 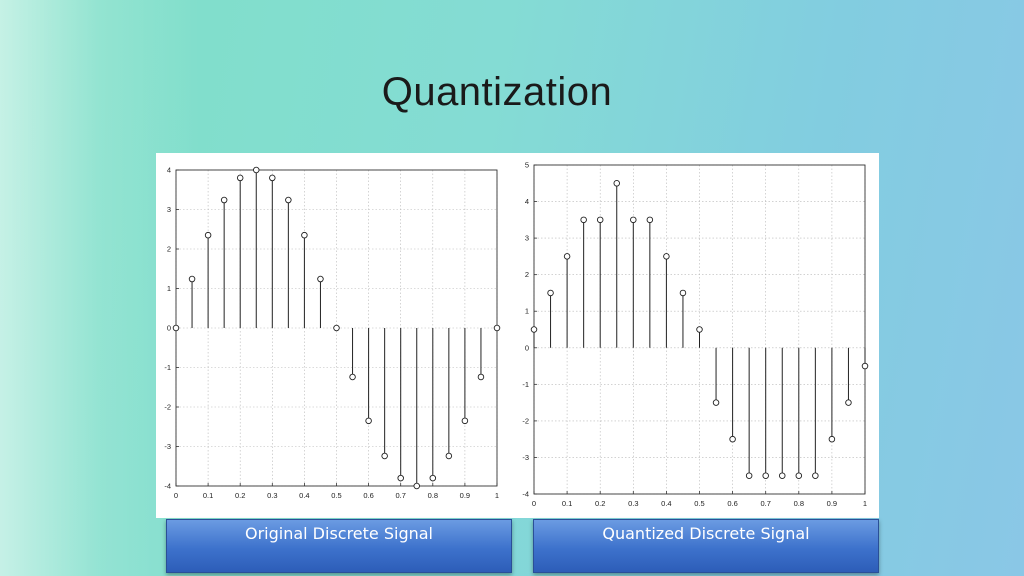 What do you see at coordinates (339, 546) in the screenshot?
I see `original-signal-caption: Original Discrete Signal` at bounding box center [339, 546].